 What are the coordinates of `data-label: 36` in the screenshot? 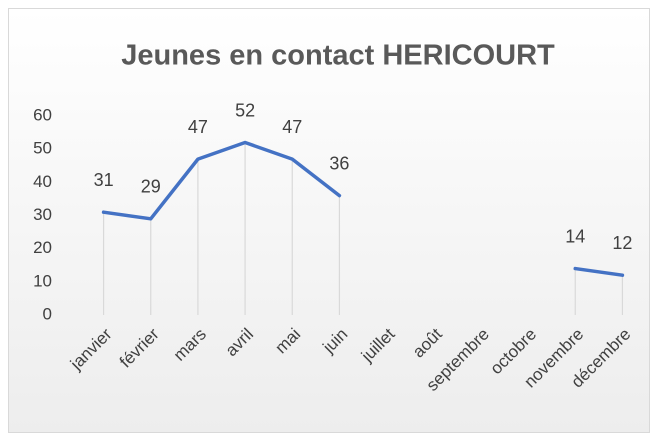 It's located at (339, 163).